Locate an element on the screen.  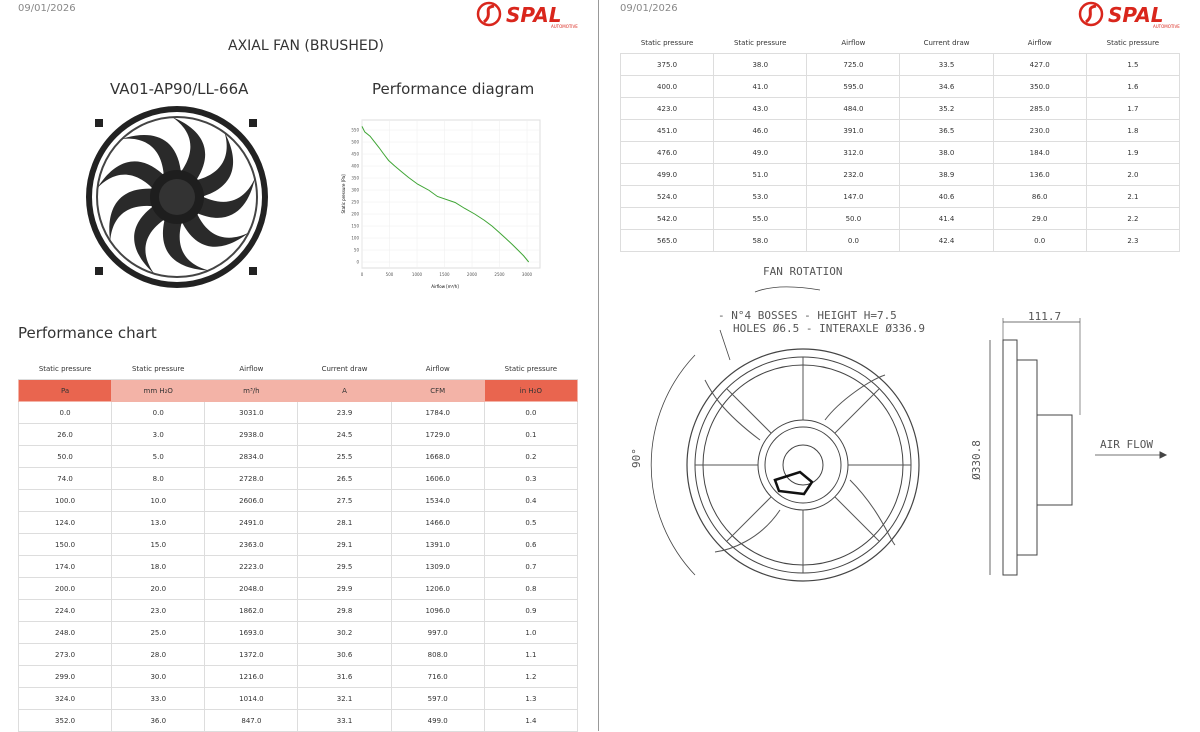
cell: 1391.0 is located at coordinates (437, 544).